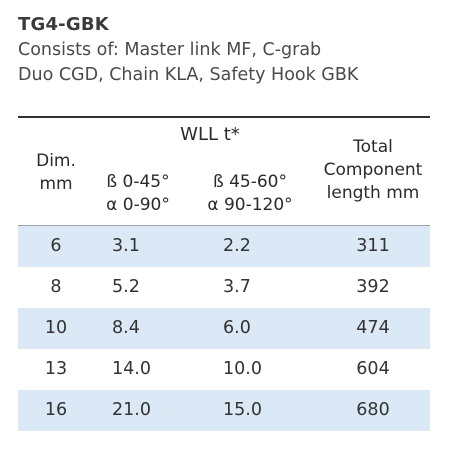  What do you see at coordinates (56, 184) in the screenshot?
I see `header-dim-line-2: mm` at bounding box center [56, 184].